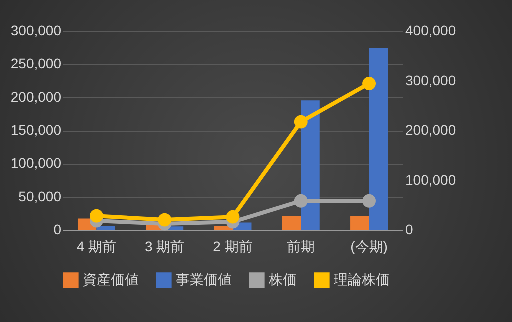 The width and height of the screenshot is (512, 322). Describe the element at coordinates (40, 196) in the screenshot. I see `y-tick-label: 50,000` at that location.